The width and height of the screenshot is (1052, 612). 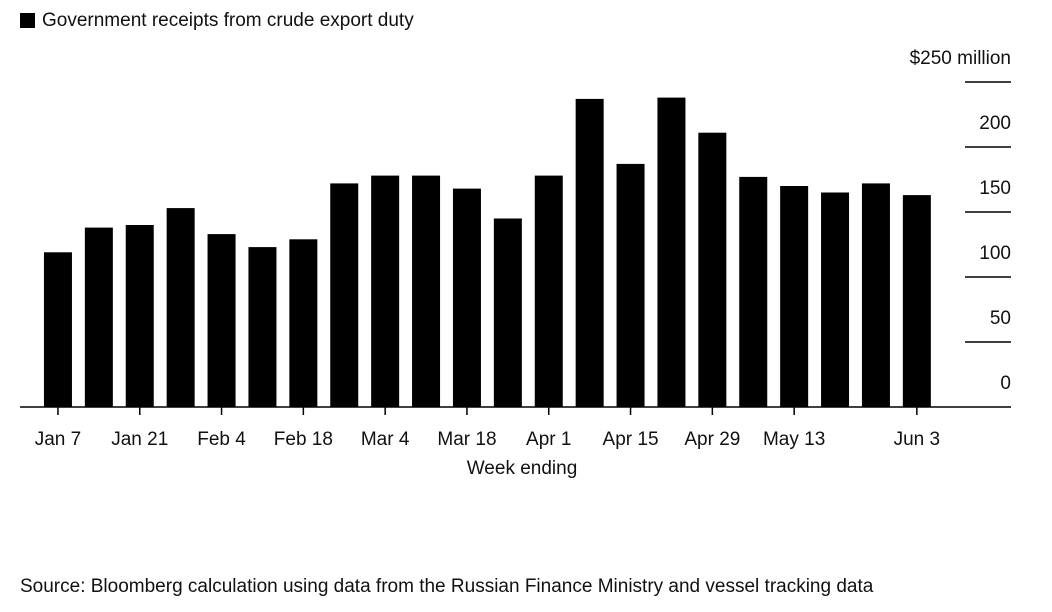 What do you see at coordinates (27, 20) in the screenshot?
I see `legend-swatch` at bounding box center [27, 20].